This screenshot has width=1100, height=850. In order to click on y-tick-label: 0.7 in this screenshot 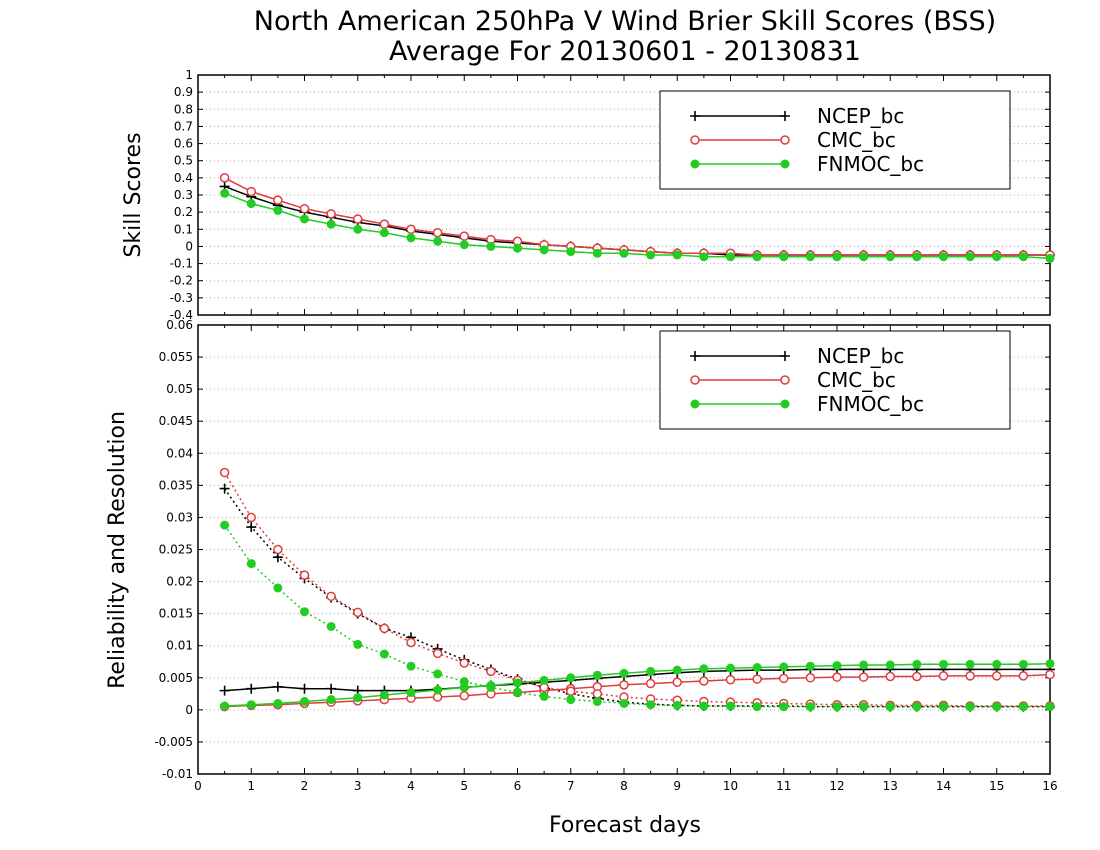, I will do `click(183, 126)`.